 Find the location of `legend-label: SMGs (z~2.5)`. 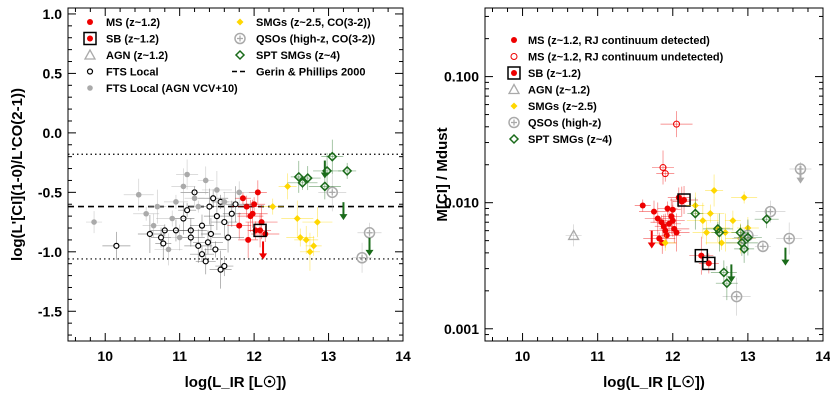

legend-label: SMGs (z~2.5) is located at coordinates (562, 107).